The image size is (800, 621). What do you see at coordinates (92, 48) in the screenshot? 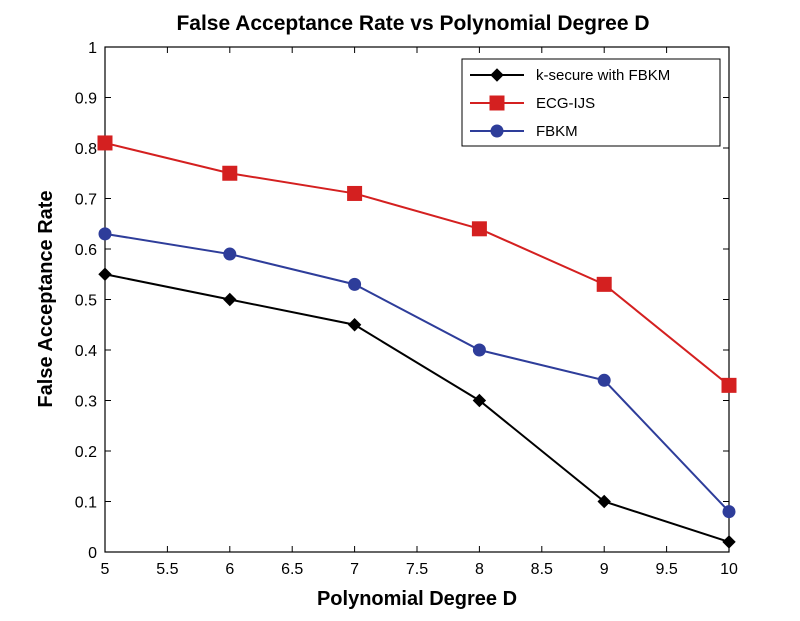
I see `y-tick-label: 1` at bounding box center [92, 48].